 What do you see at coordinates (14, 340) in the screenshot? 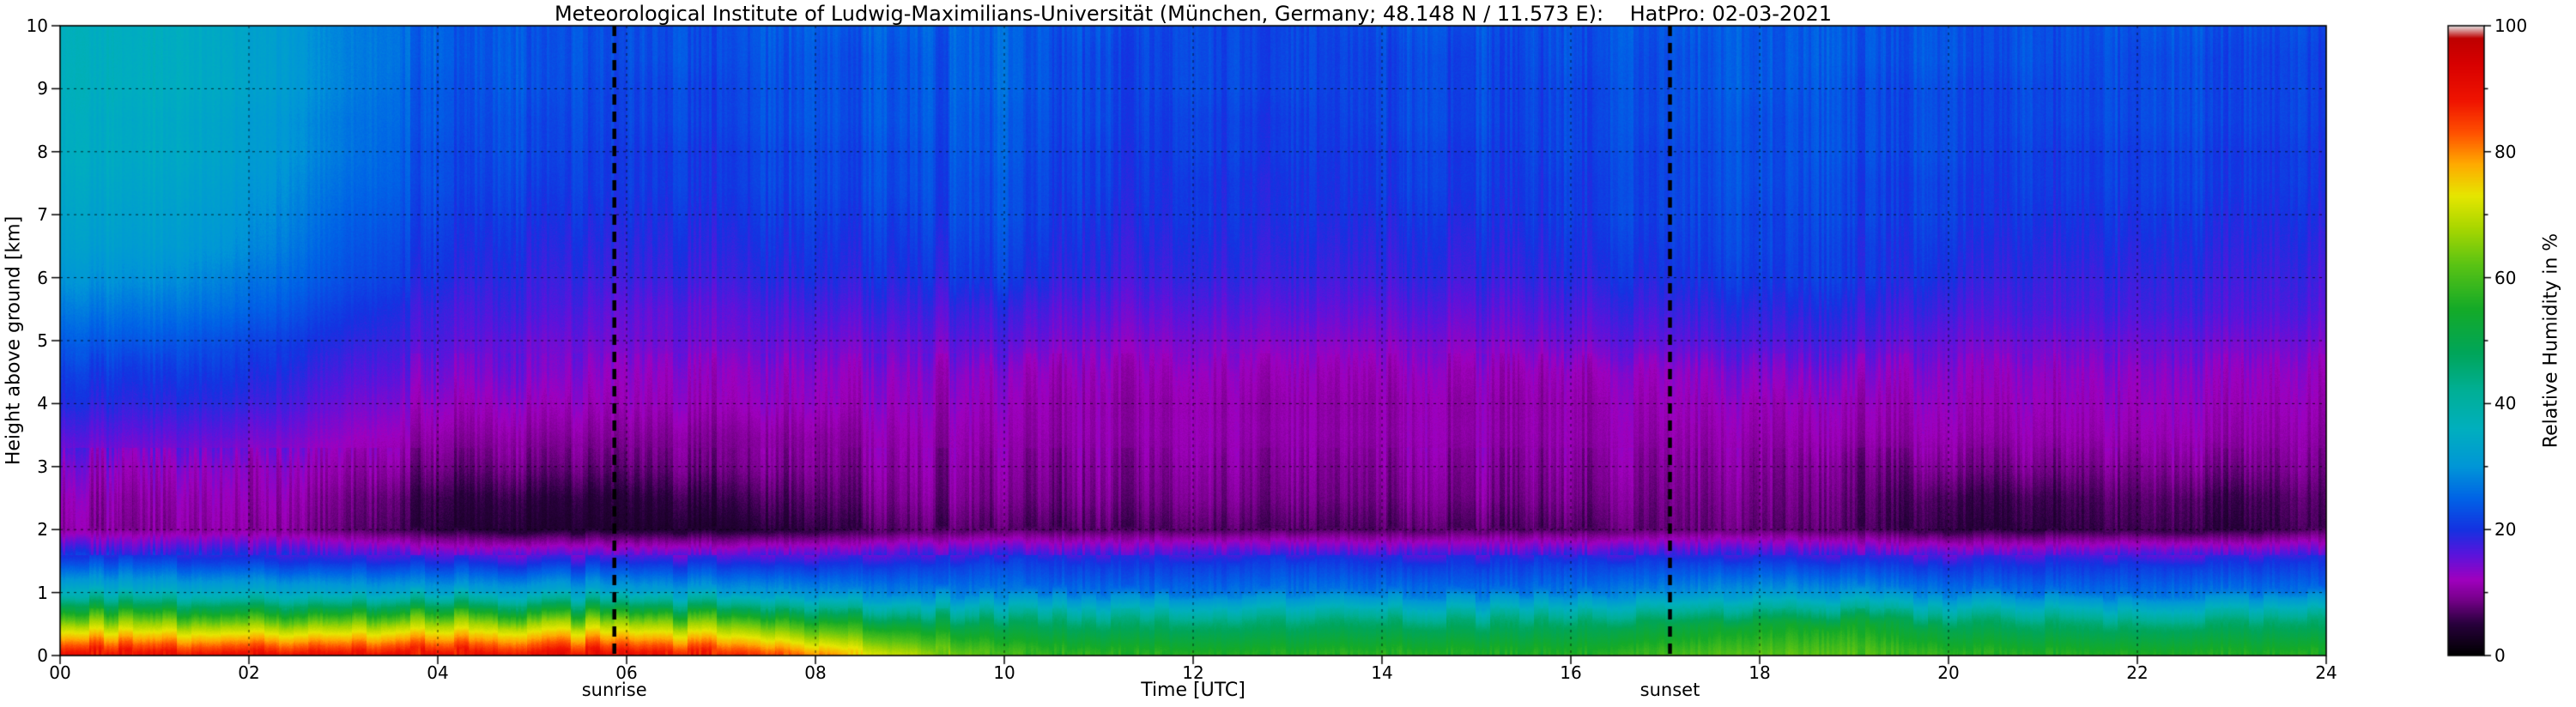
I see `y-axis-title: Height above ground [km]` at bounding box center [14, 340].